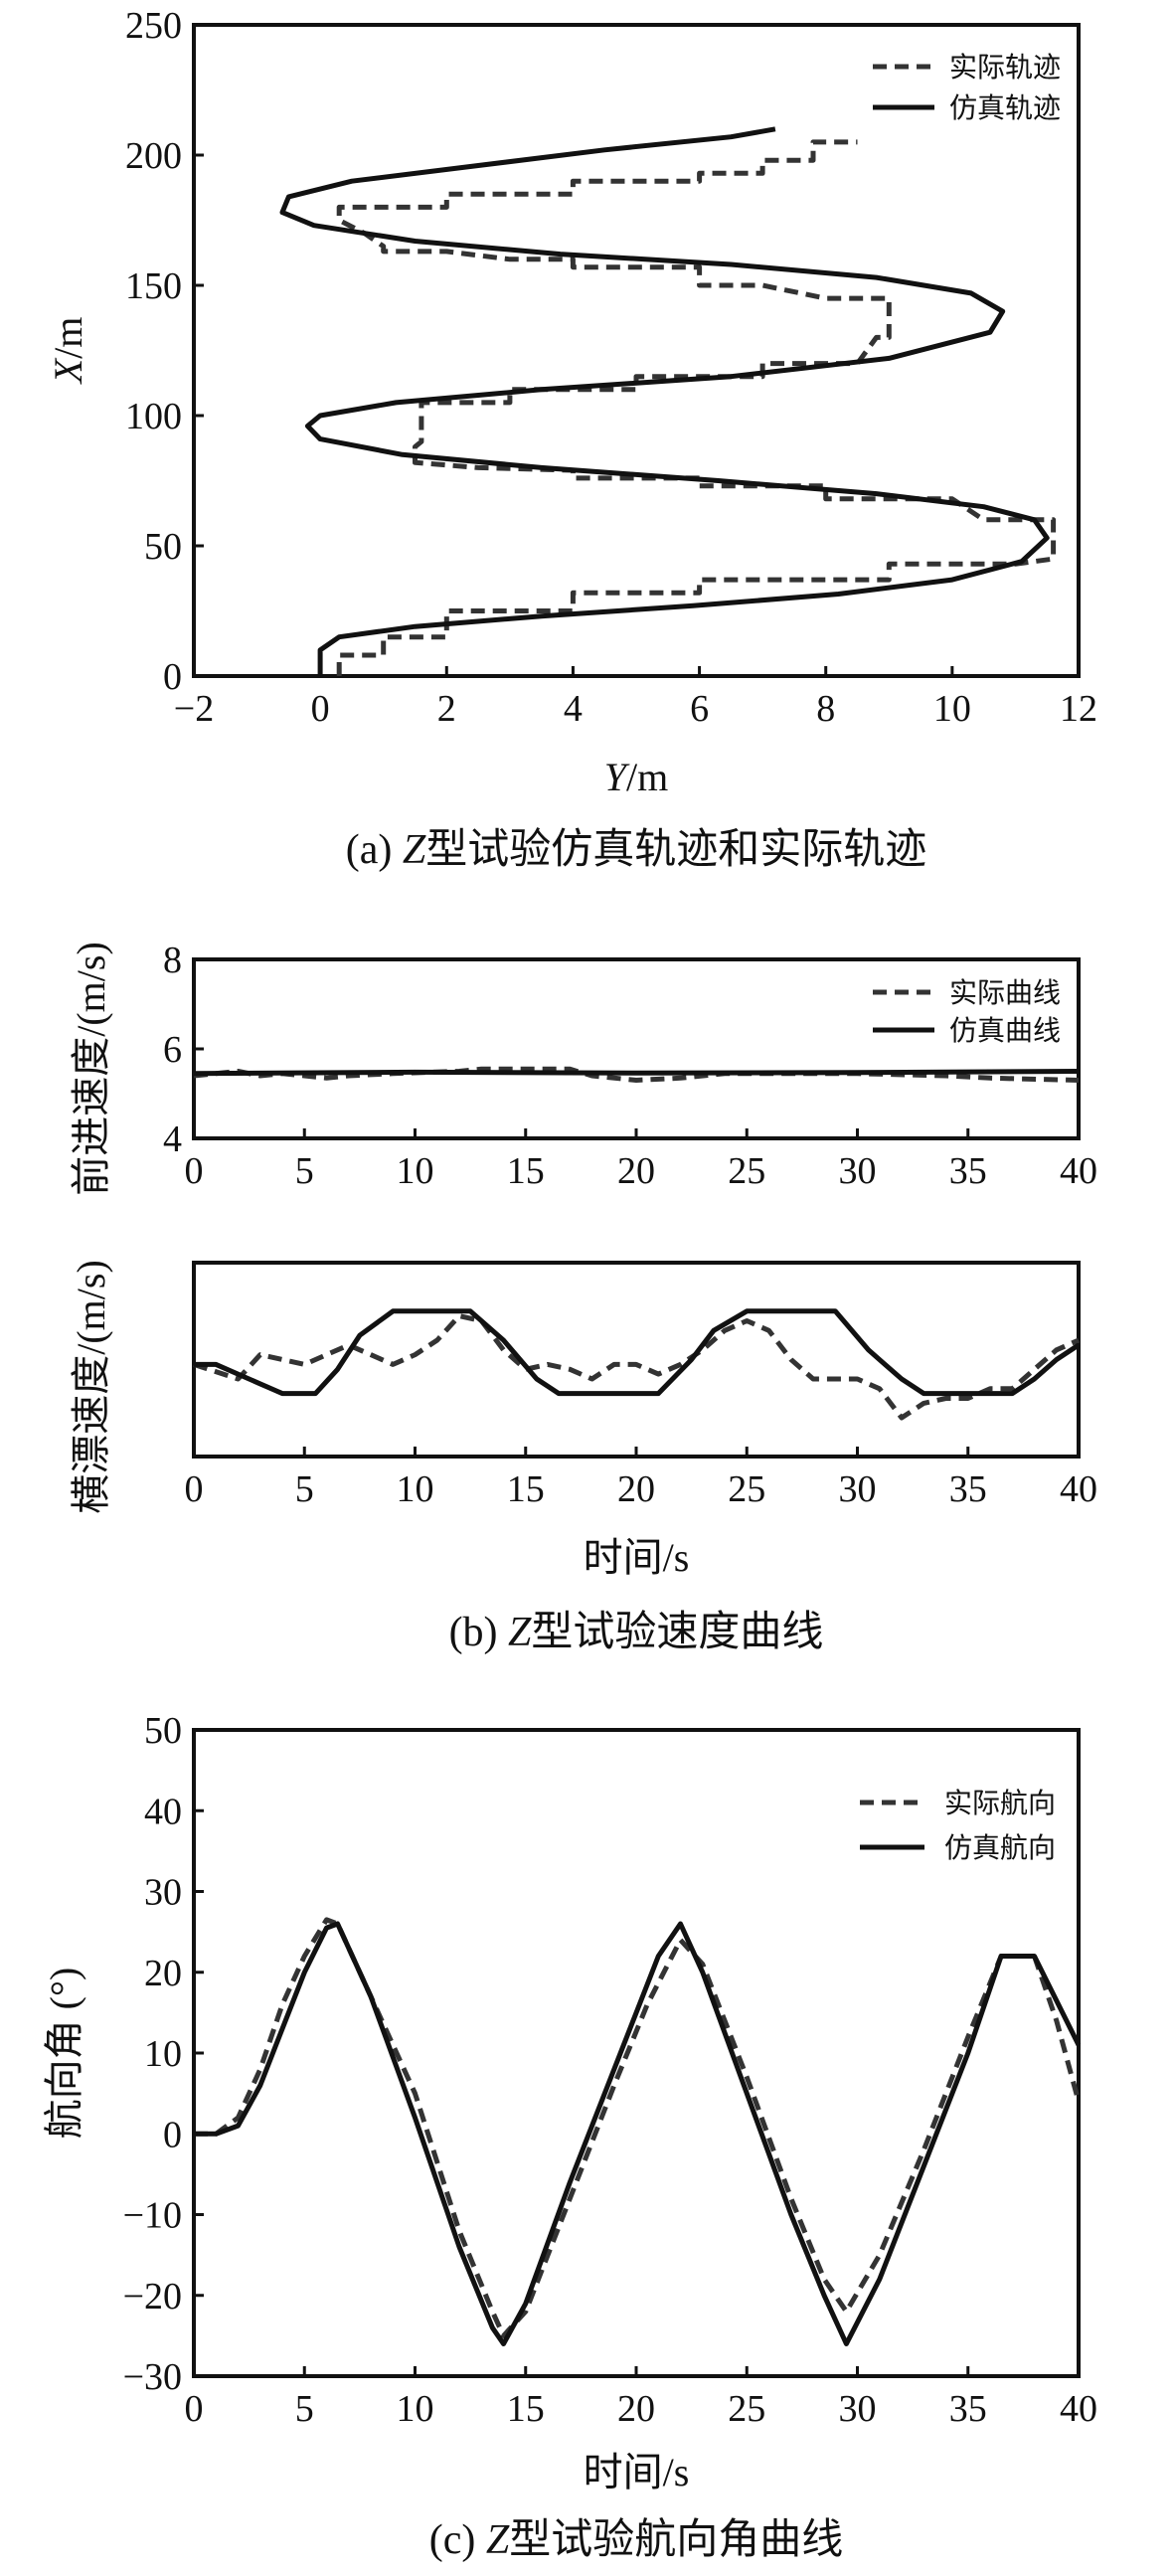 Image resolution: width=1174 pixels, height=2576 pixels. What do you see at coordinates (637, 1352) in the screenshot?
I see `chart-b-bottom-series-simulated-line` at bounding box center [637, 1352].